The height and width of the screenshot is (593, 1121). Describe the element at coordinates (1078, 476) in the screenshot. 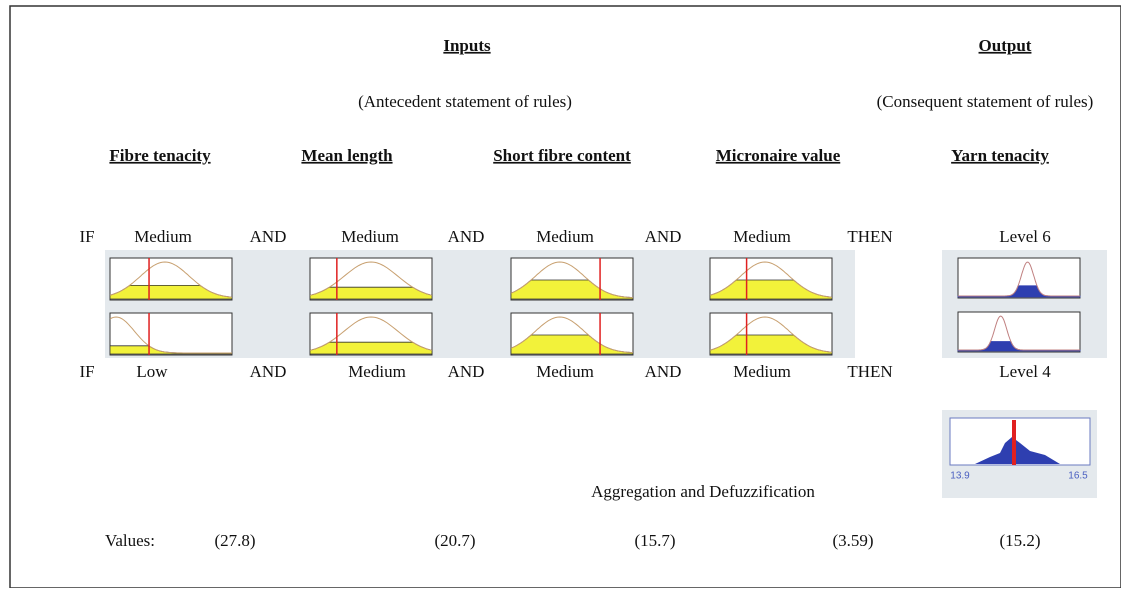

I see `axis-max: 16.5` at that location.